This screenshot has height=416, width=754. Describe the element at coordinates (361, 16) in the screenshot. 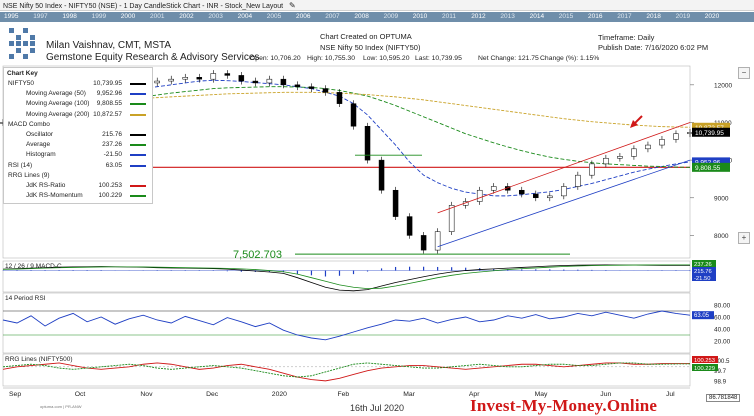

I see `timeline-year-label: 2008` at that location.